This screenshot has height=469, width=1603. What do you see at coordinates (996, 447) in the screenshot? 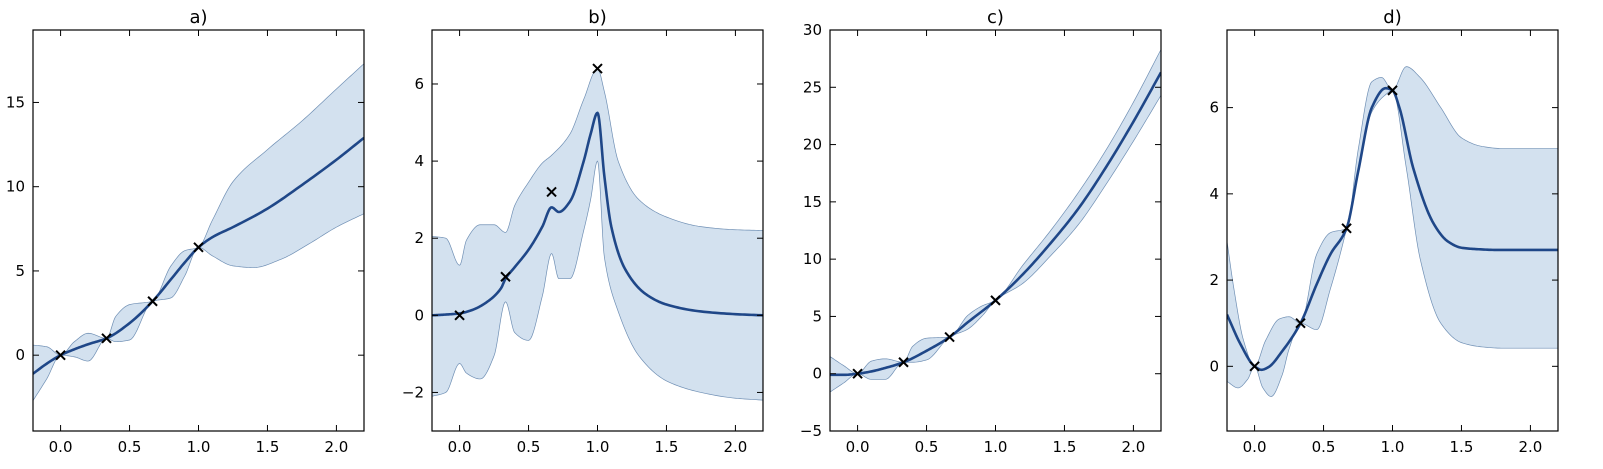
I see `panel-c-x-tick-label: 1.0` at bounding box center [996, 447].